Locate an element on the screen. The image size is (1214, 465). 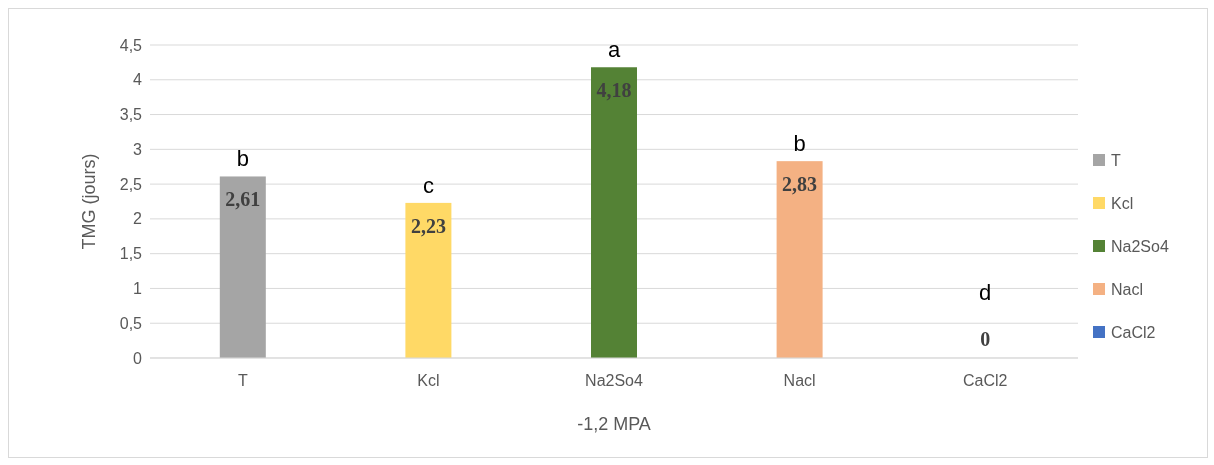
x-tick-label: Na2So4 is located at coordinates (614, 380).